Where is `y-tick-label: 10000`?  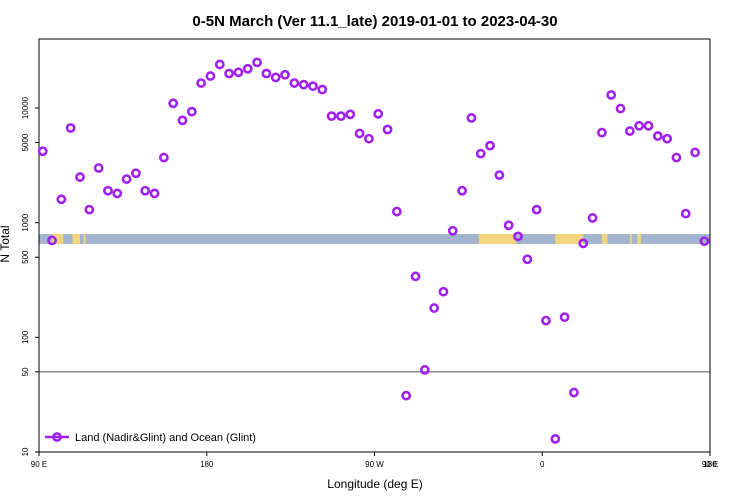
y-tick-label: 10000 is located at coordinates (25, 107).